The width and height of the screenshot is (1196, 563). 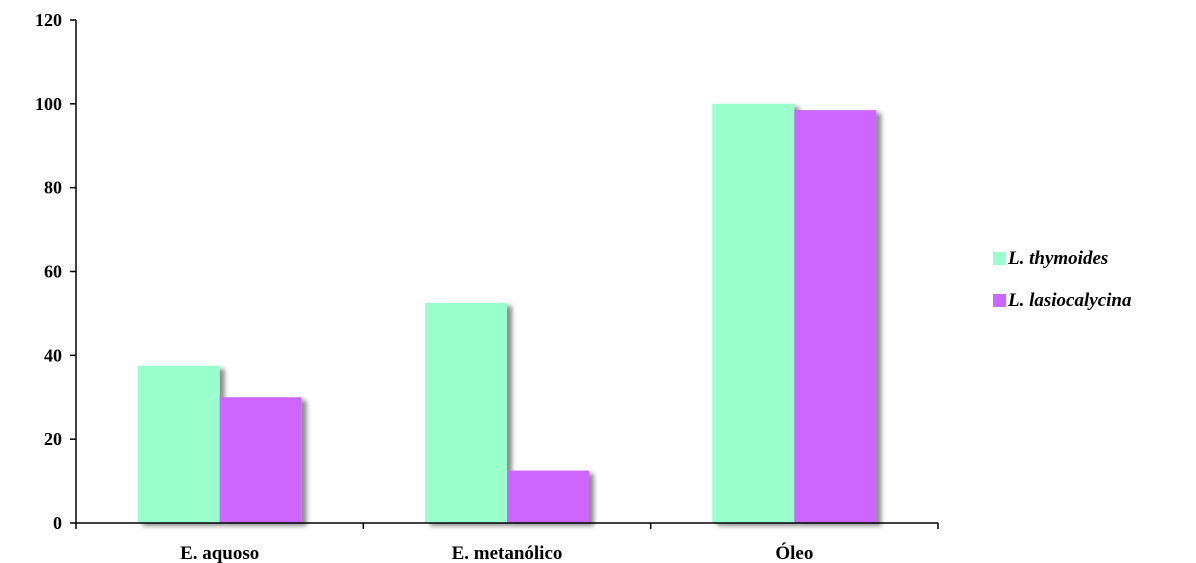 What do you see at coordinates (507, 553) in the screenshot?
I see `category-label: E. metanólico` at bounding box center [507, 553].